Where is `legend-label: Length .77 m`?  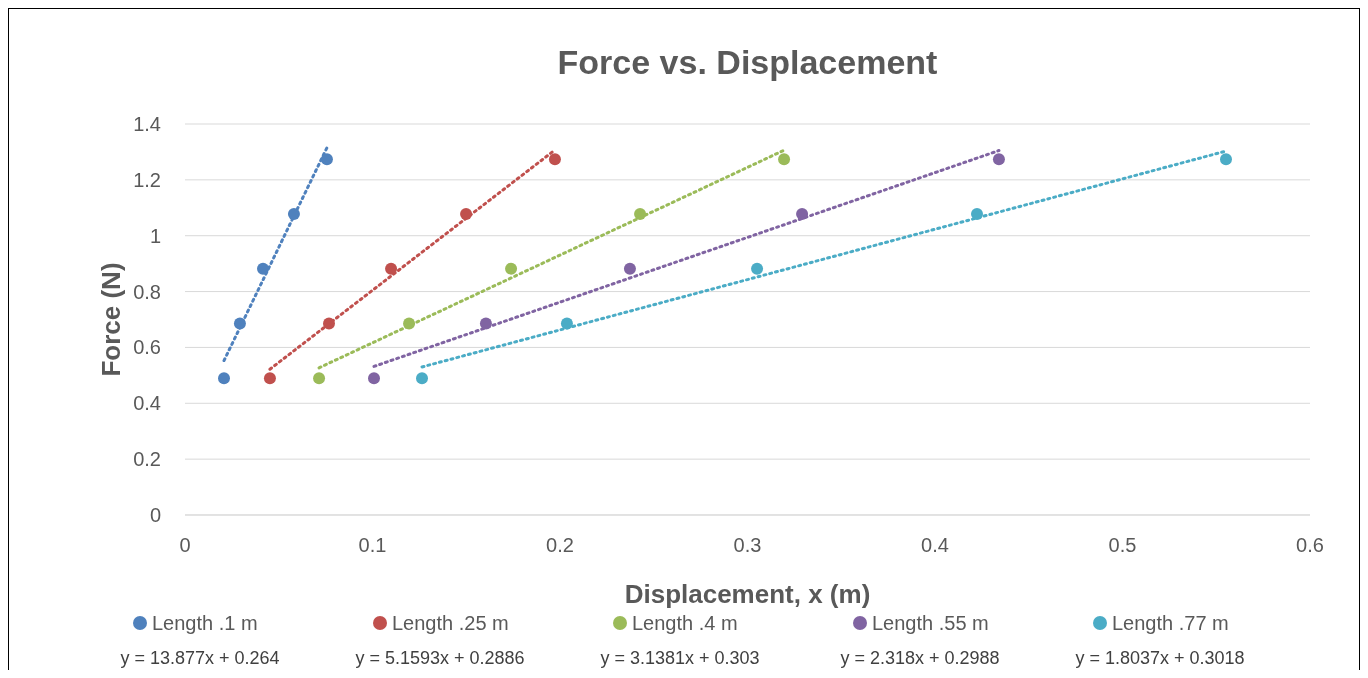 legend-label: Length .77 m is located at coordinates (1170, 623).